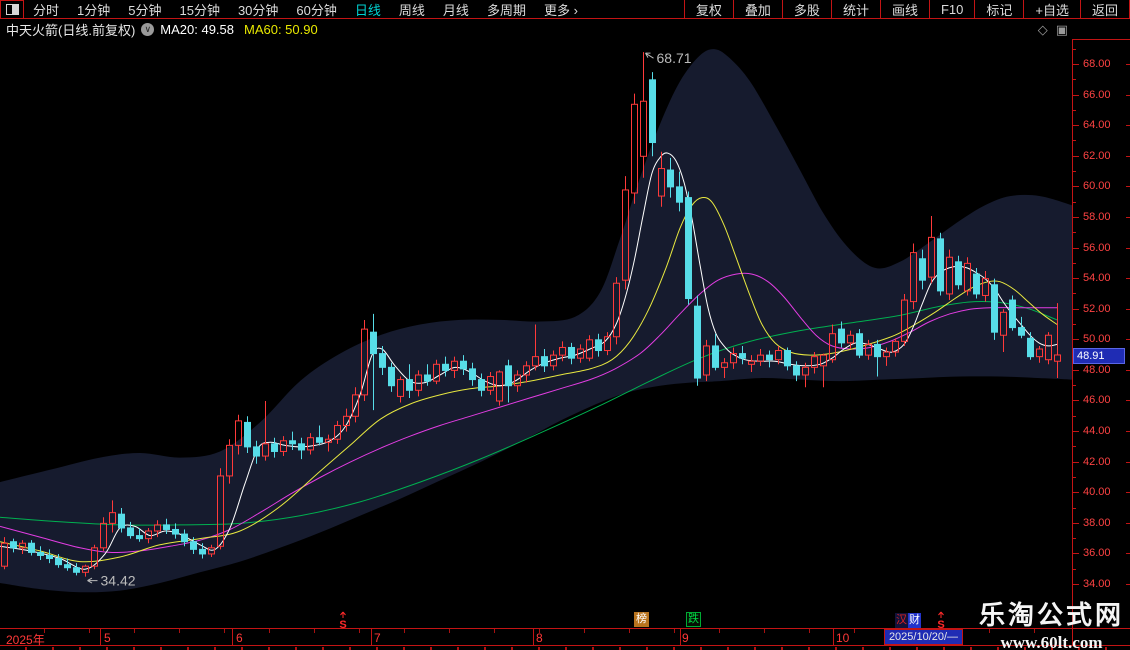 The width and height of the screenshot is (1130, 650). What do you see at coordinates (506, 10) in the screenshot?
I see `period-tab-多周期: 多周期` at bounding box center [506, 10].